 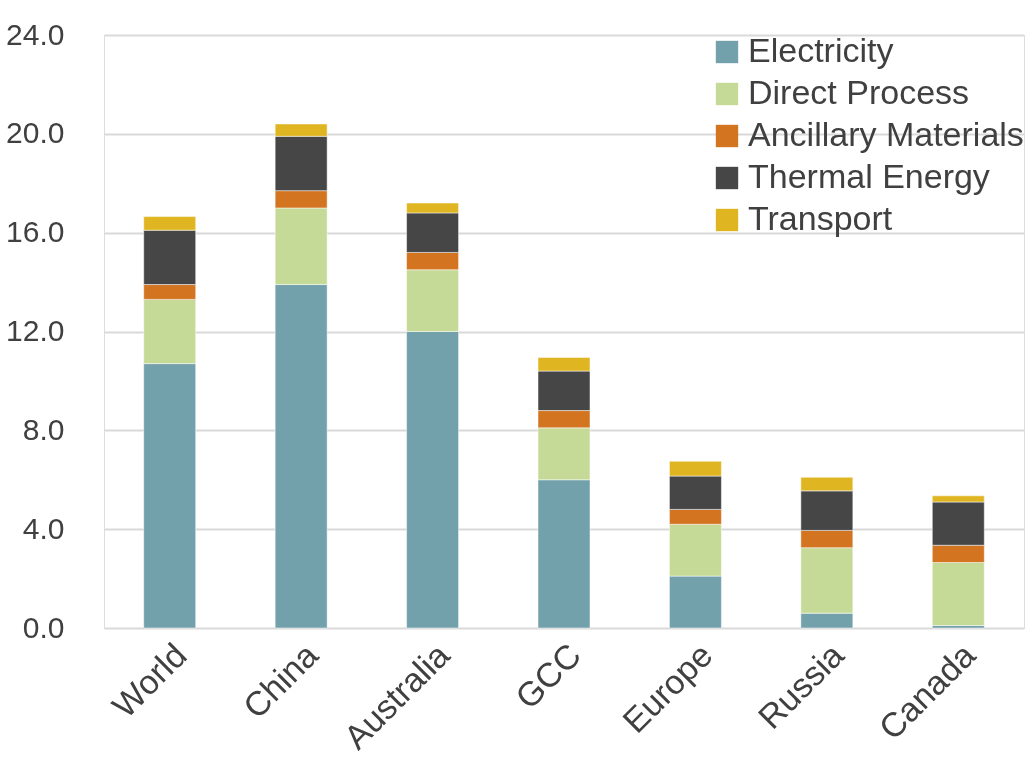 I want to click on y-tick-label: 12.0, so click(x=35, y=330).